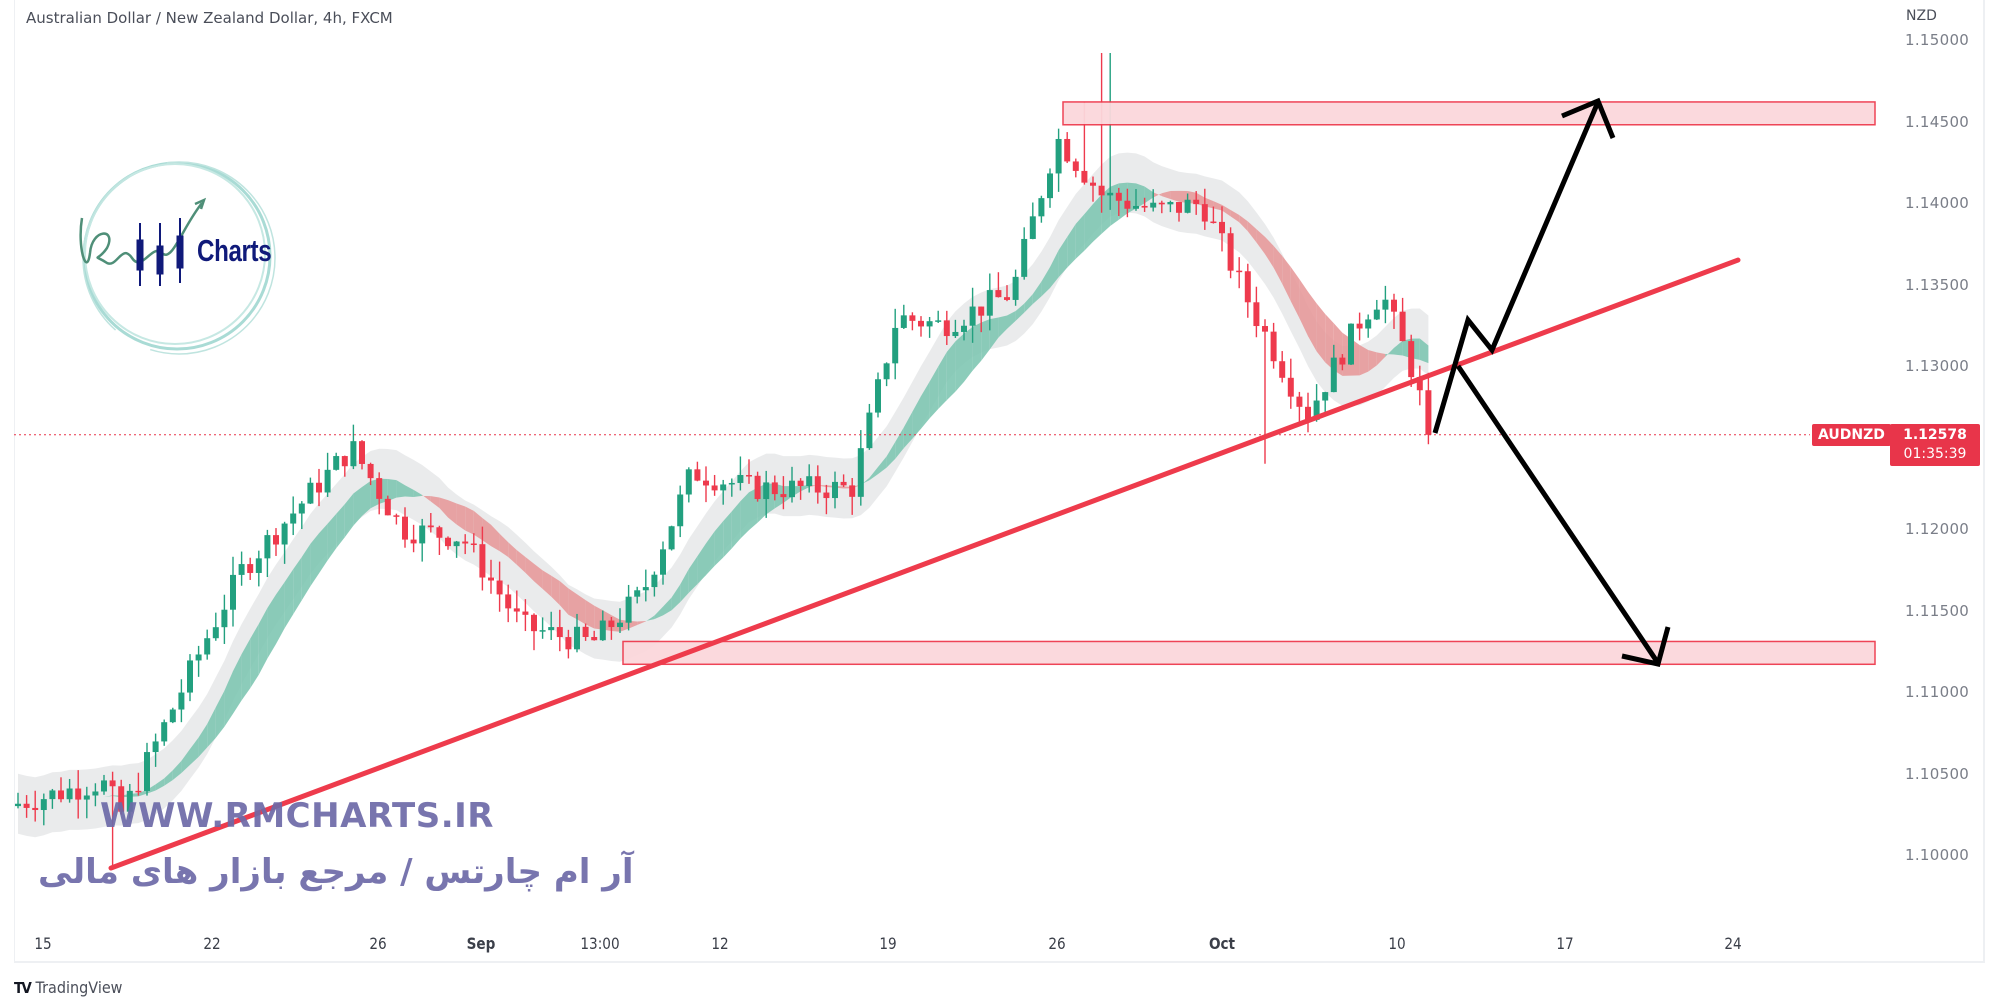  I want to click on price-axis-label: 1.13000, so click(1937, 366).